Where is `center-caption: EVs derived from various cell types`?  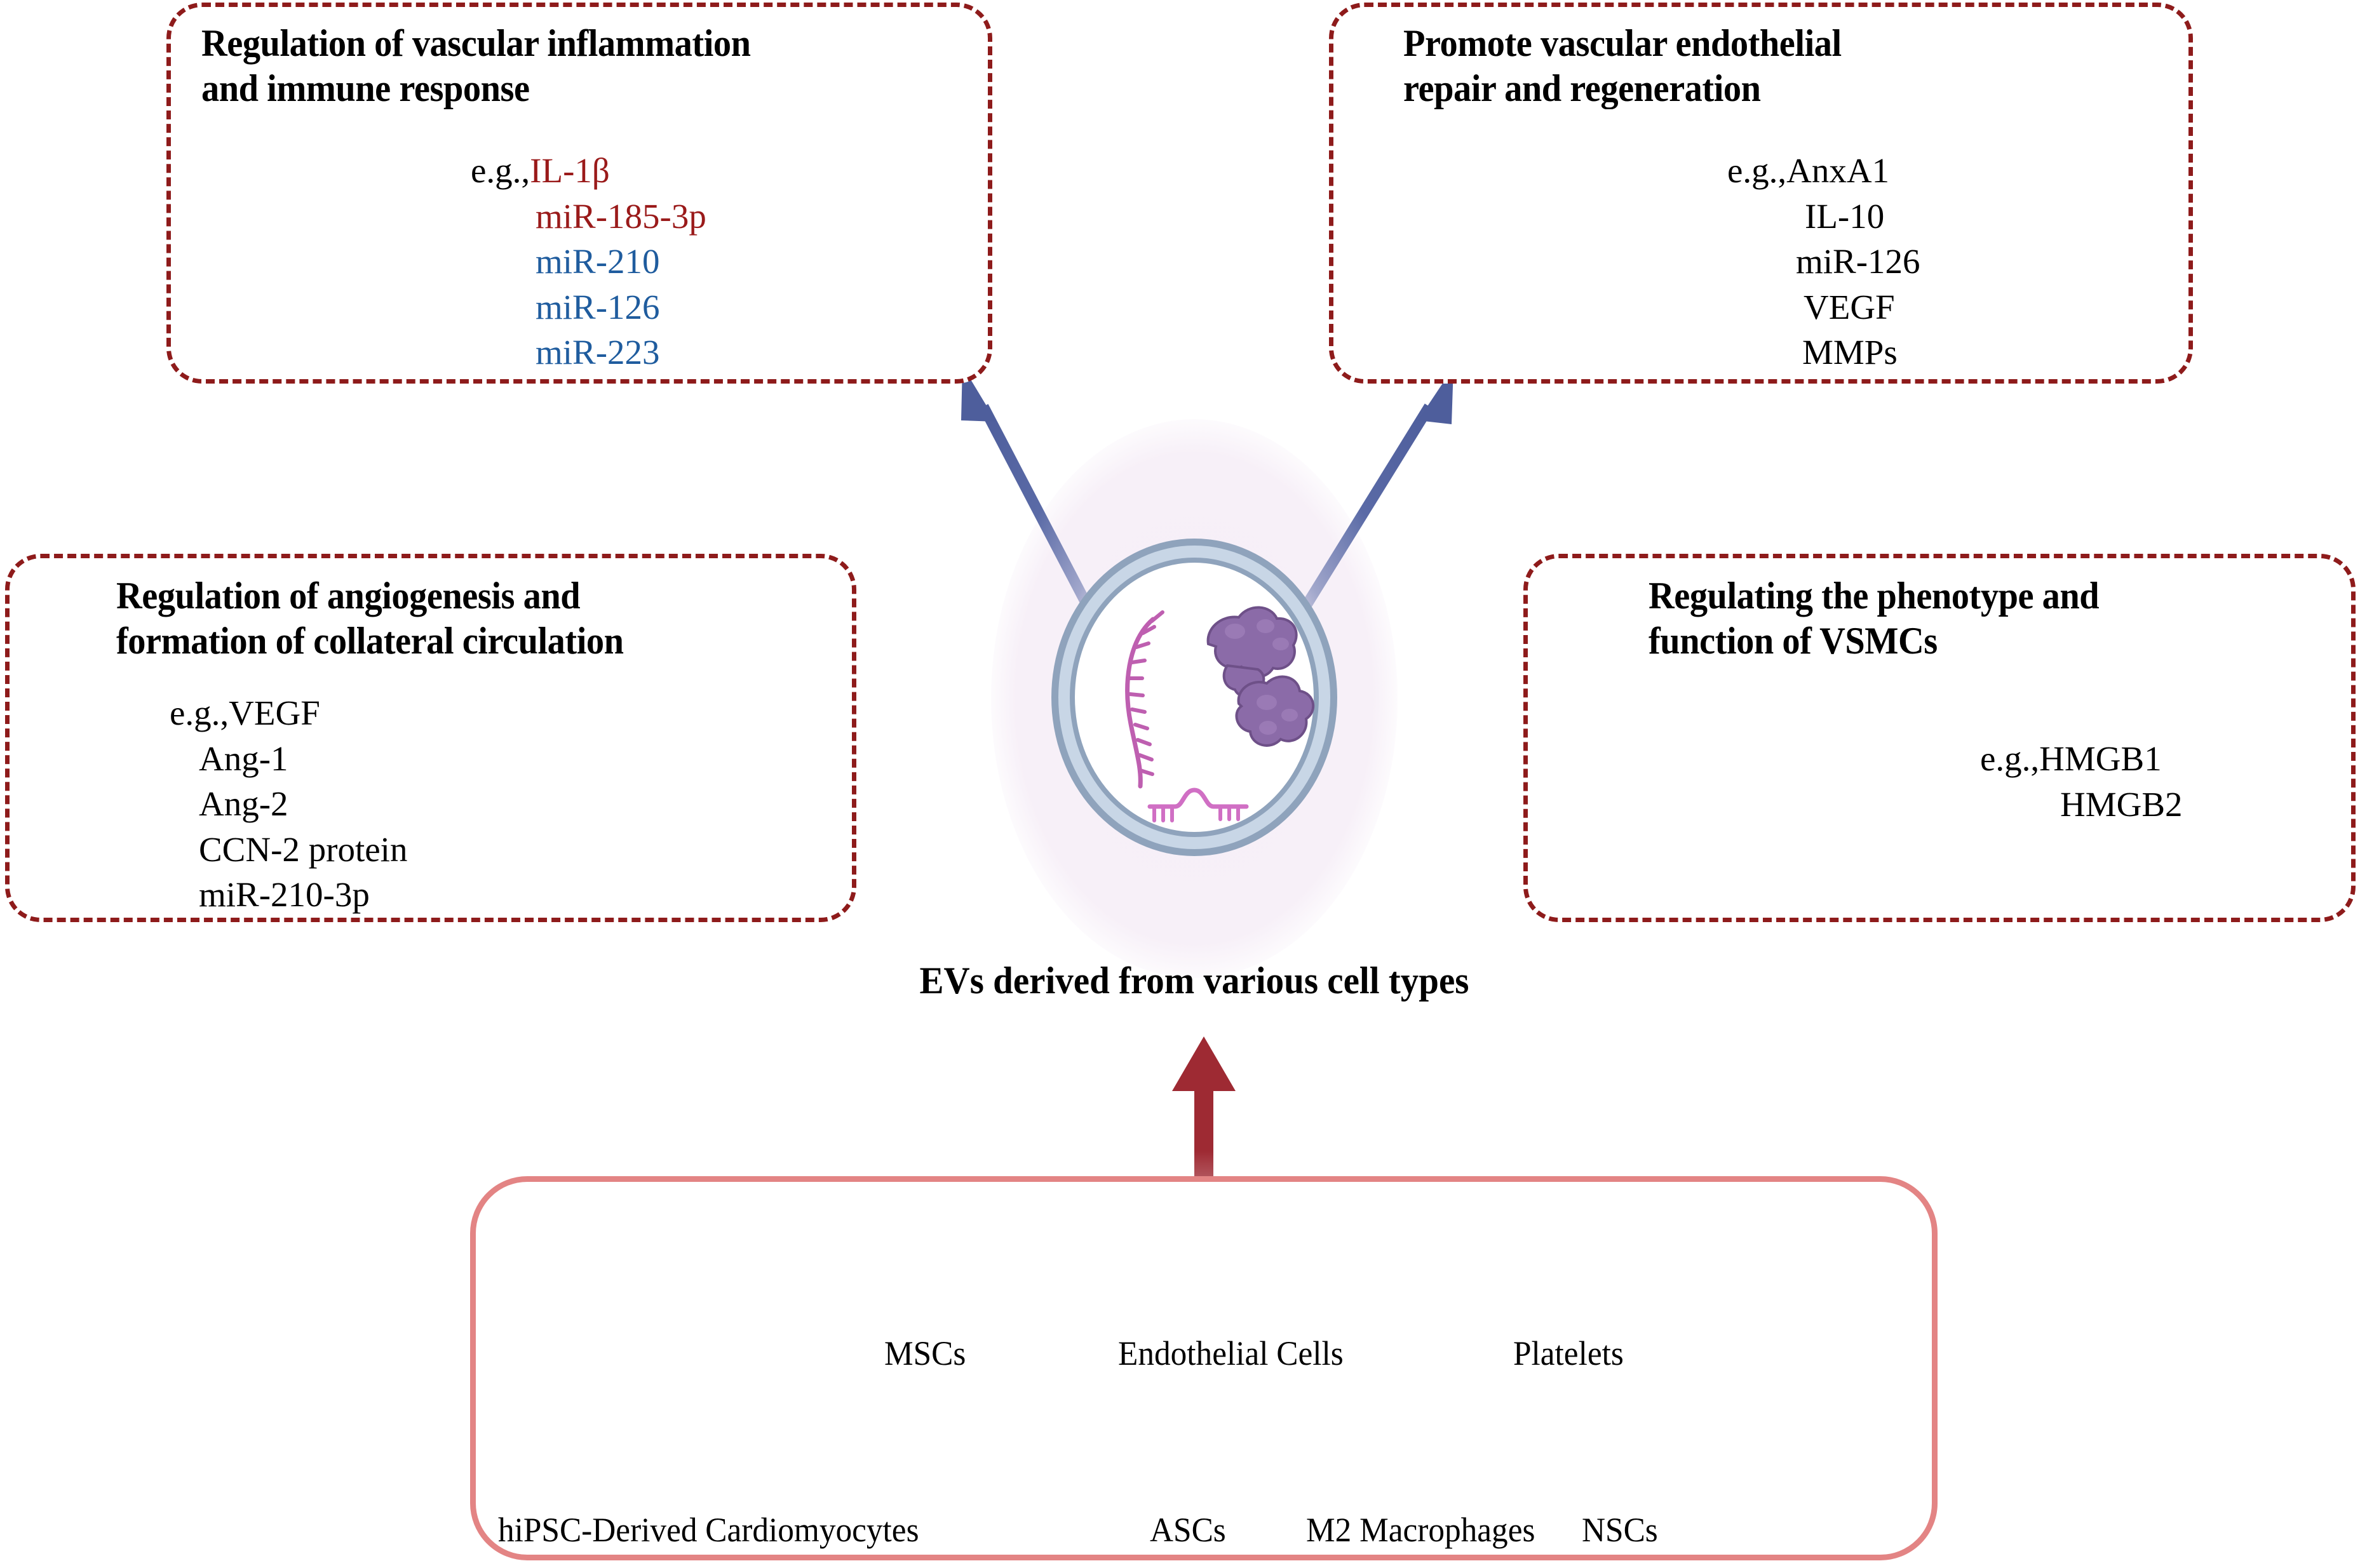
center-caption: EVs derived from various cell types is located at coordinates (1194, 981).